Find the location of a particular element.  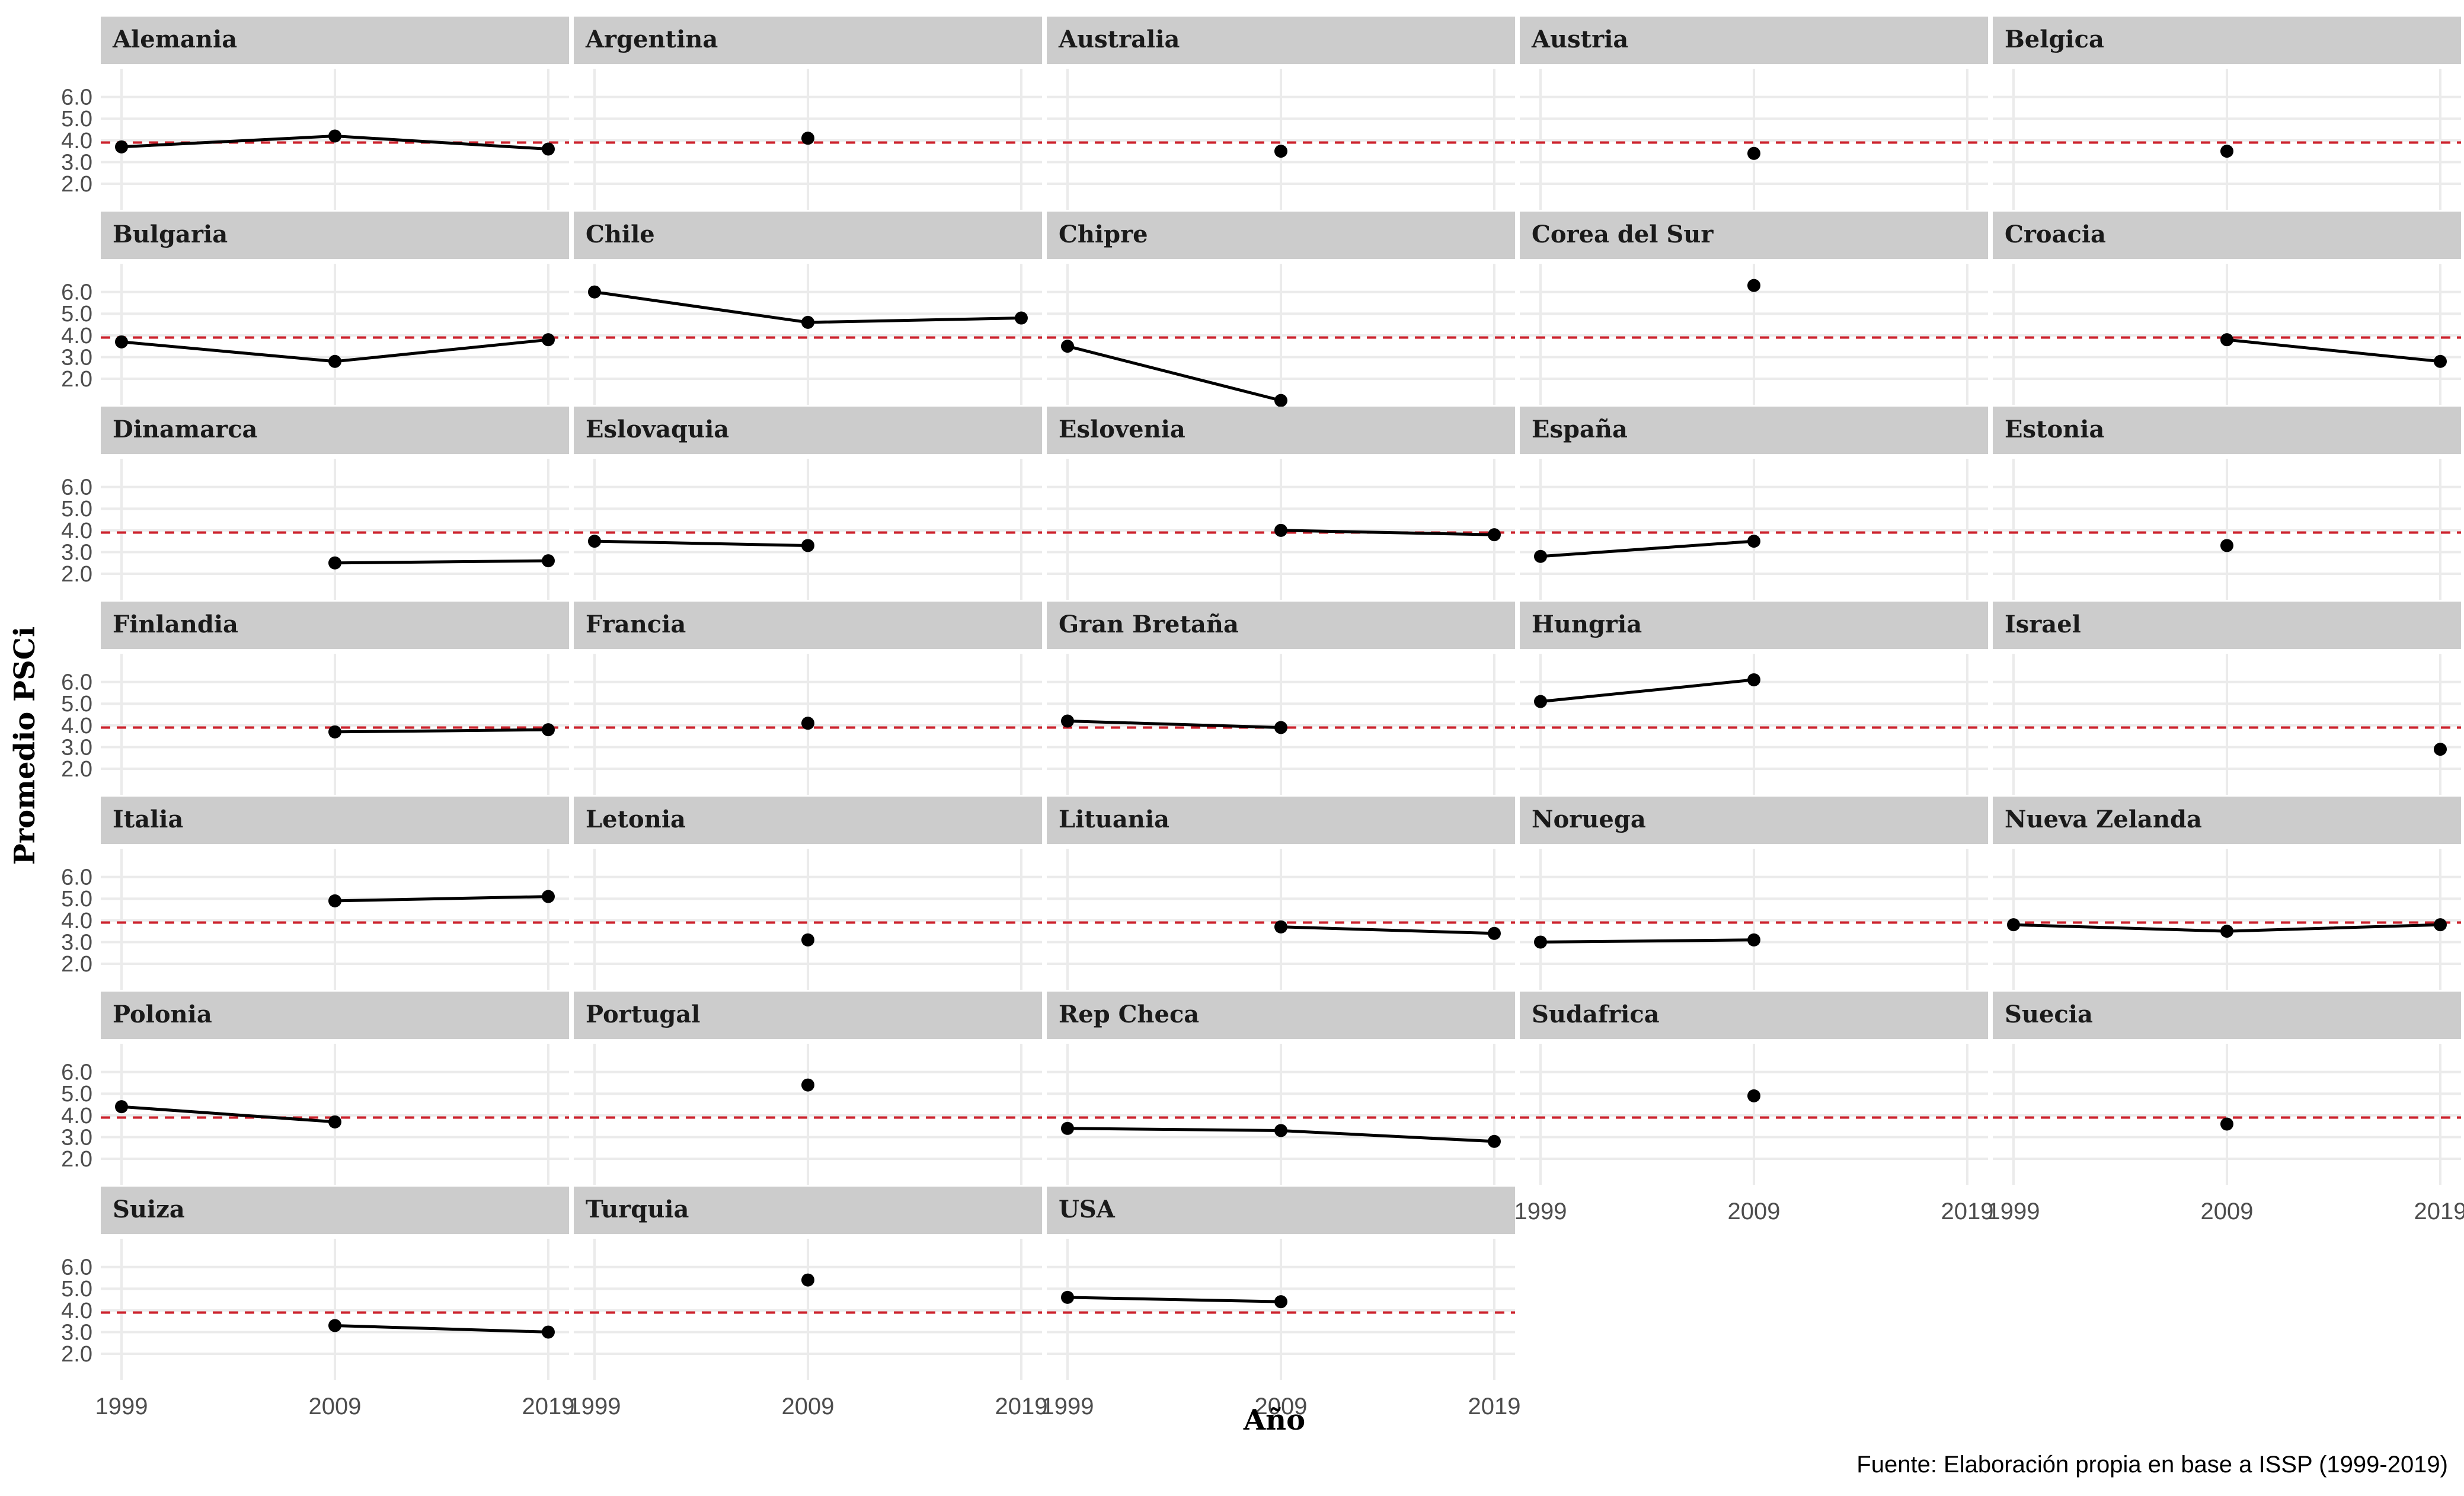

facet-strip-label: Austria is located at coordinates (1579, 39).